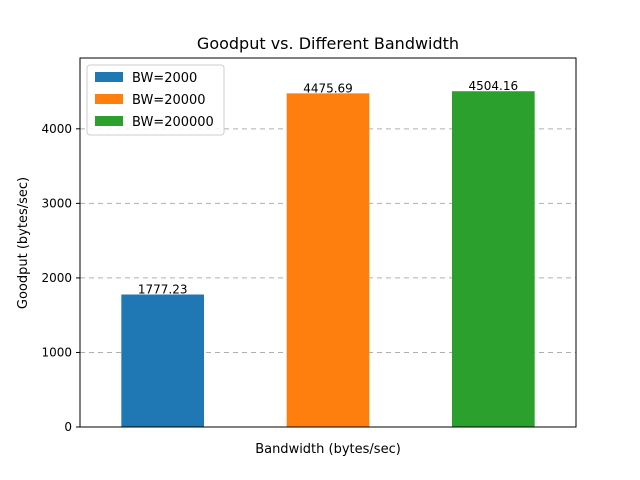  Describe the element at coordinates (328, 88) in the screenshot. I see `bar-value-label: 4475.69` at that location.